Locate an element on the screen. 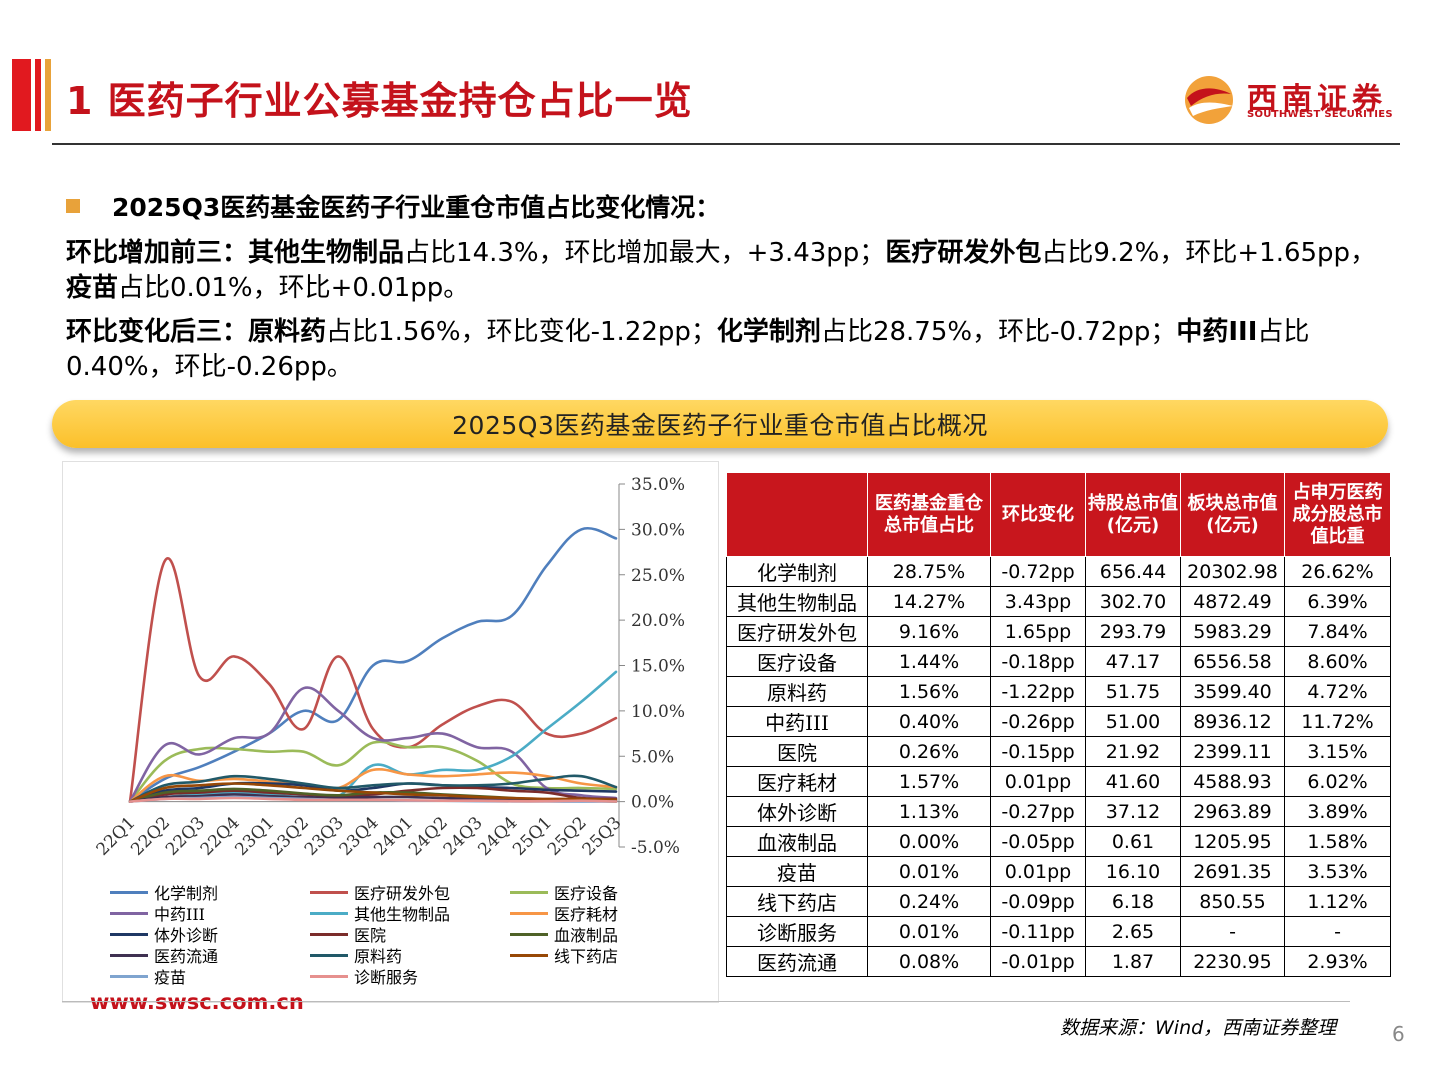  series-line-医疗研发外包 is located at coordinates (373, 680).